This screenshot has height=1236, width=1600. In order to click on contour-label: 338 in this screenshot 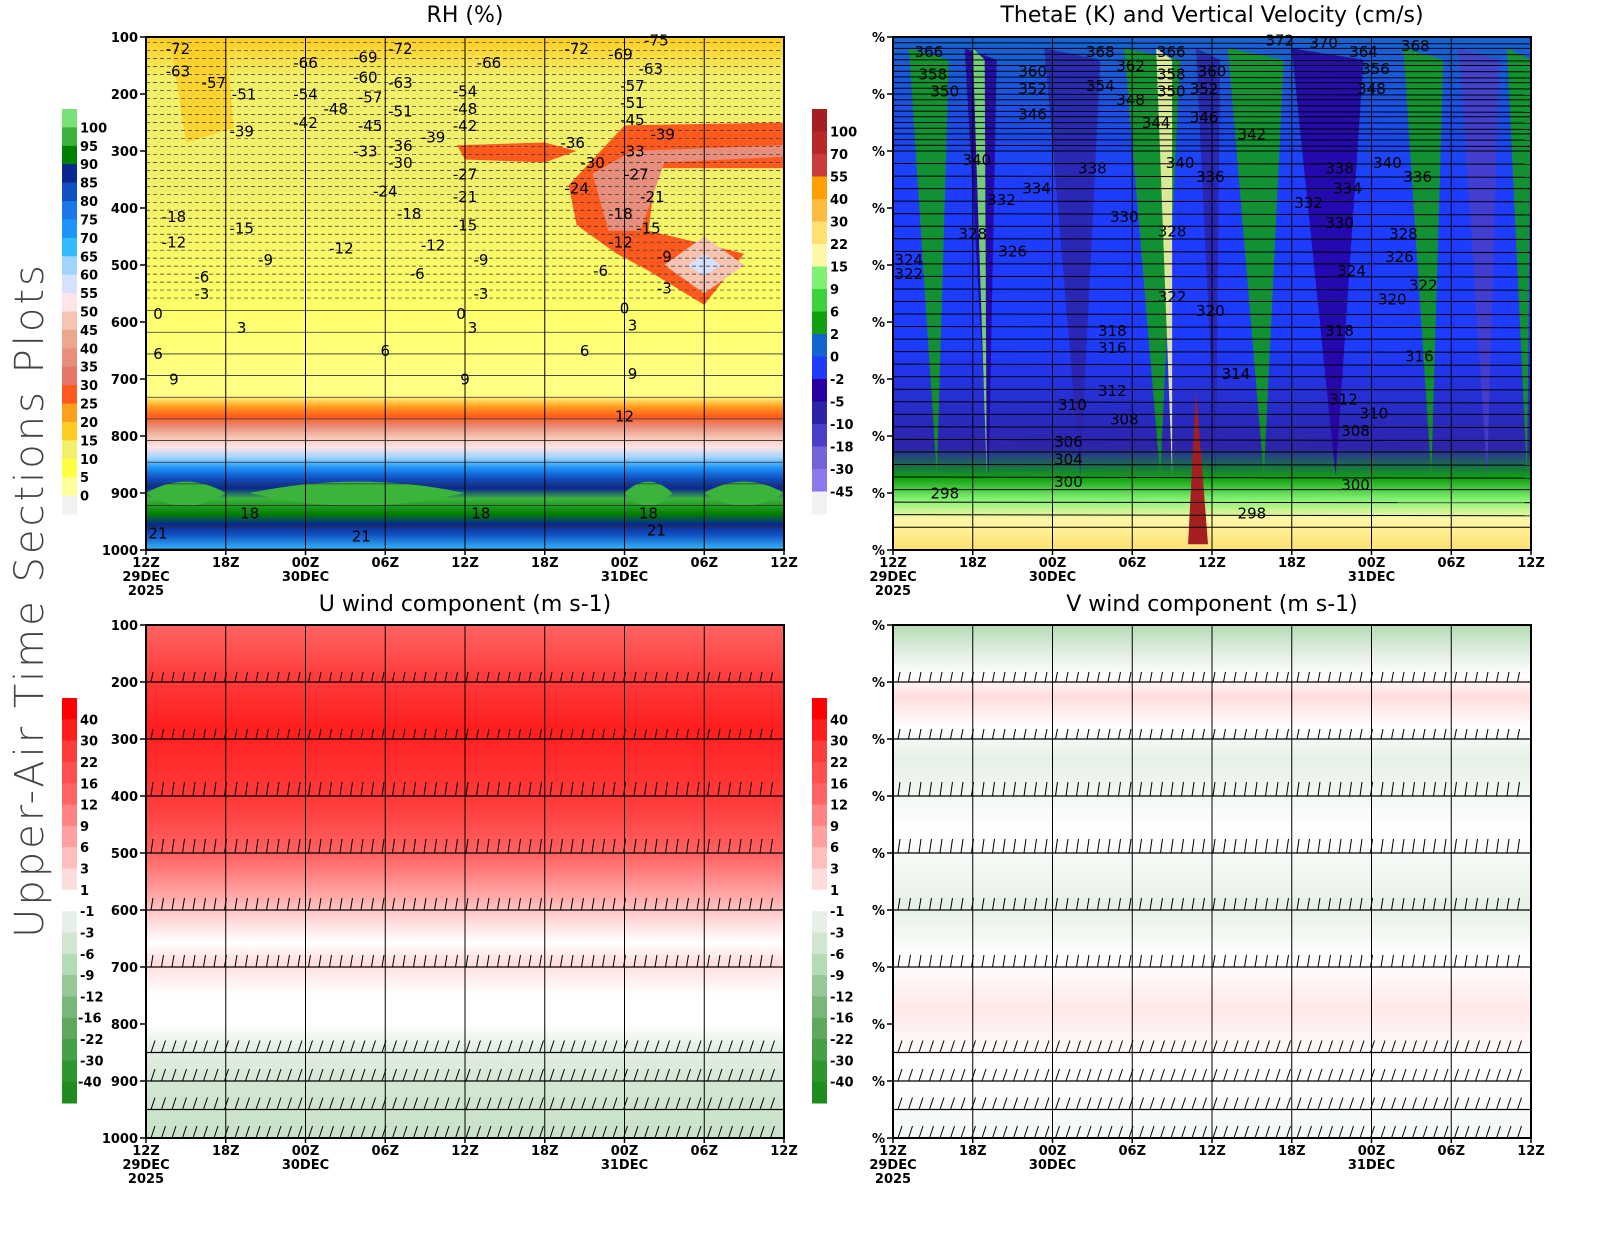, I will do `click(1092, 169)`.